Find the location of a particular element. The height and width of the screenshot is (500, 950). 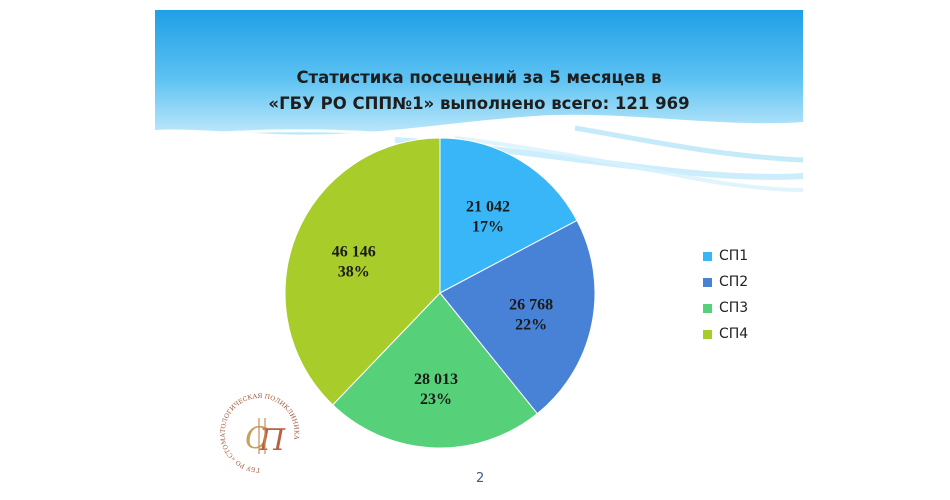

page-number: 2 is located at coordinates (480, 478).